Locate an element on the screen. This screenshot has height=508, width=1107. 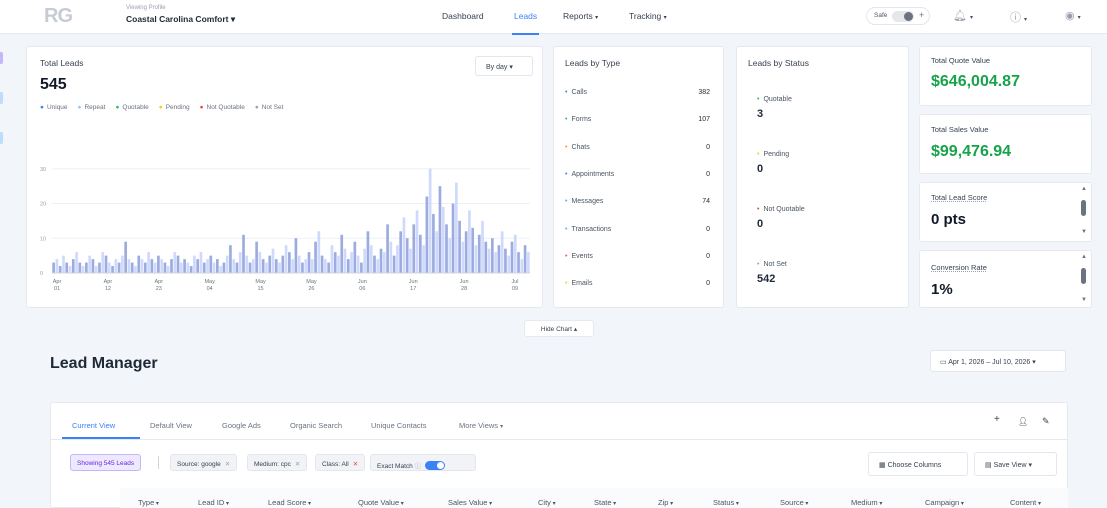
nav-leads: Leads is located at coordinates (525, 23).